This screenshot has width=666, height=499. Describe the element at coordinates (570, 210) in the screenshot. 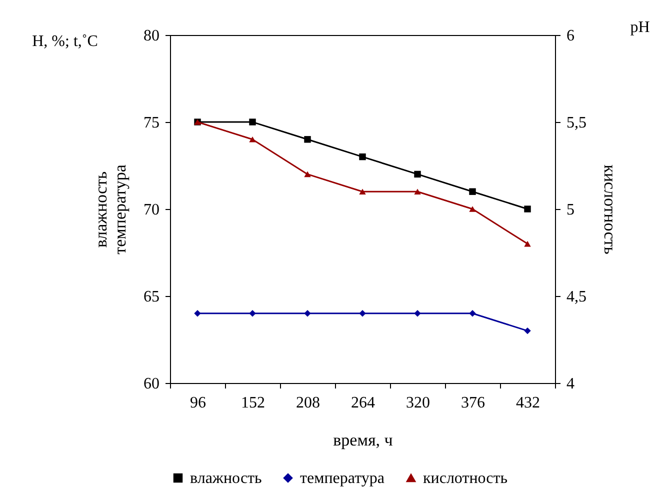

I see `y2-tick-label: 5` at that location.